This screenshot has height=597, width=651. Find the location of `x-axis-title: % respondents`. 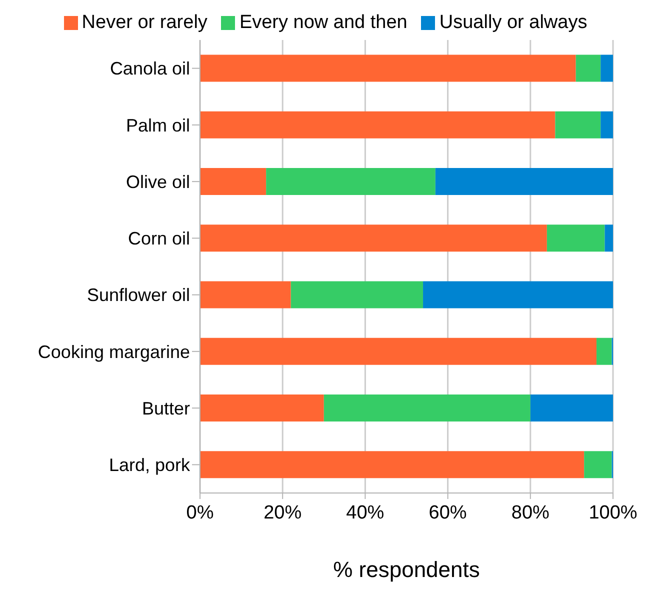

x-axis-title: % respondents is located at coordinates (406, 569).